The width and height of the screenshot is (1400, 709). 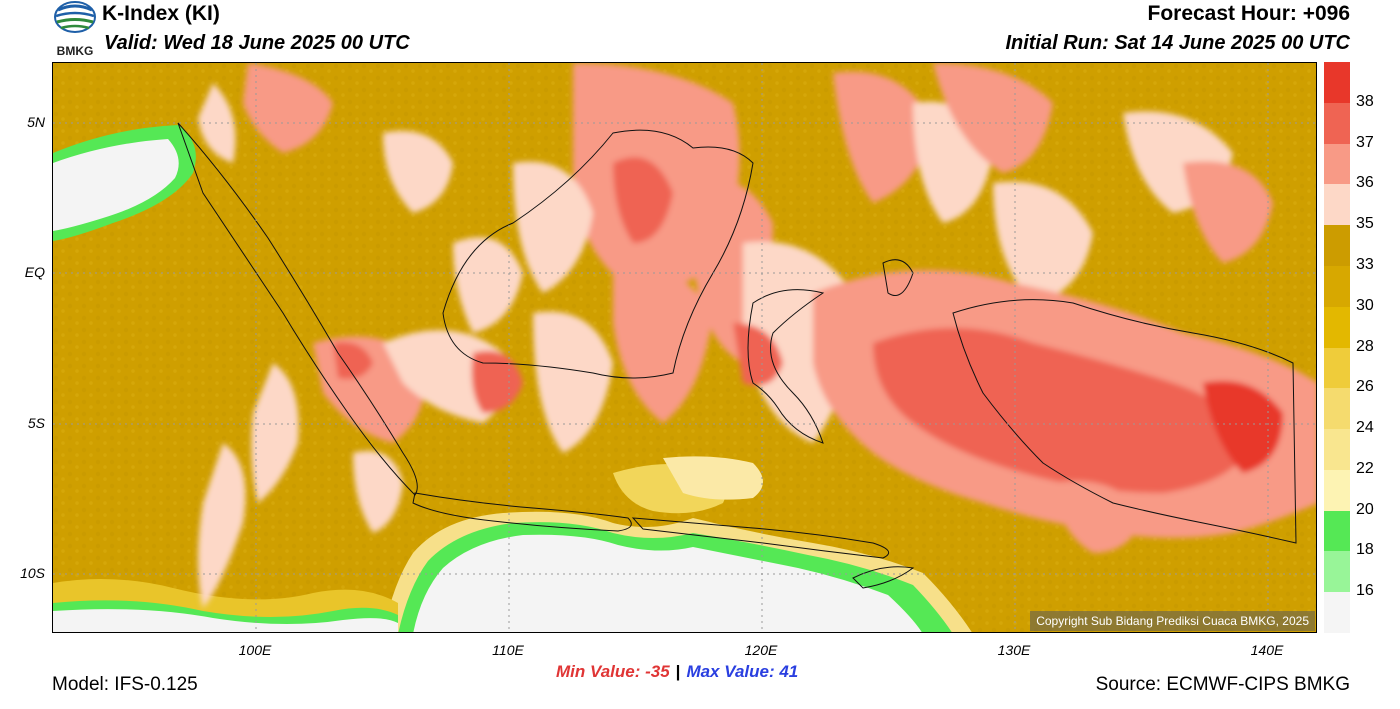 I want to click on lat-label-5n: 5N, so click(x=36, y=122).